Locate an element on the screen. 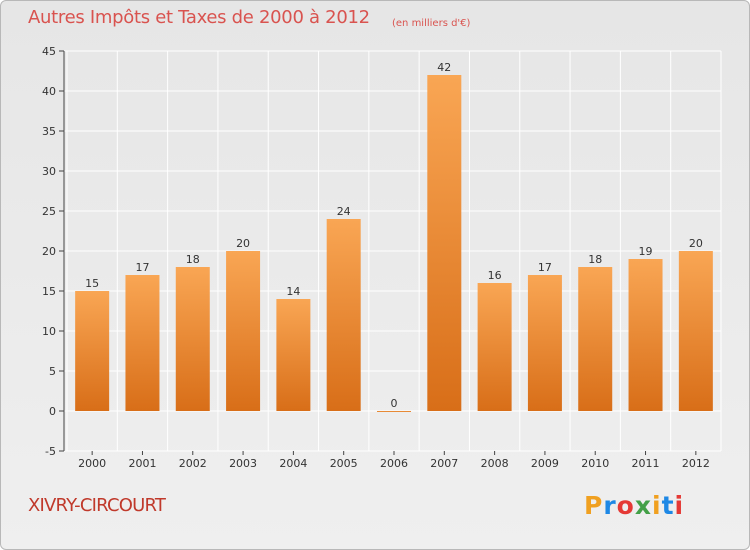 The width and height of the screenshot is (750, 550). bar-2005 is located at coordinates (343, 315).